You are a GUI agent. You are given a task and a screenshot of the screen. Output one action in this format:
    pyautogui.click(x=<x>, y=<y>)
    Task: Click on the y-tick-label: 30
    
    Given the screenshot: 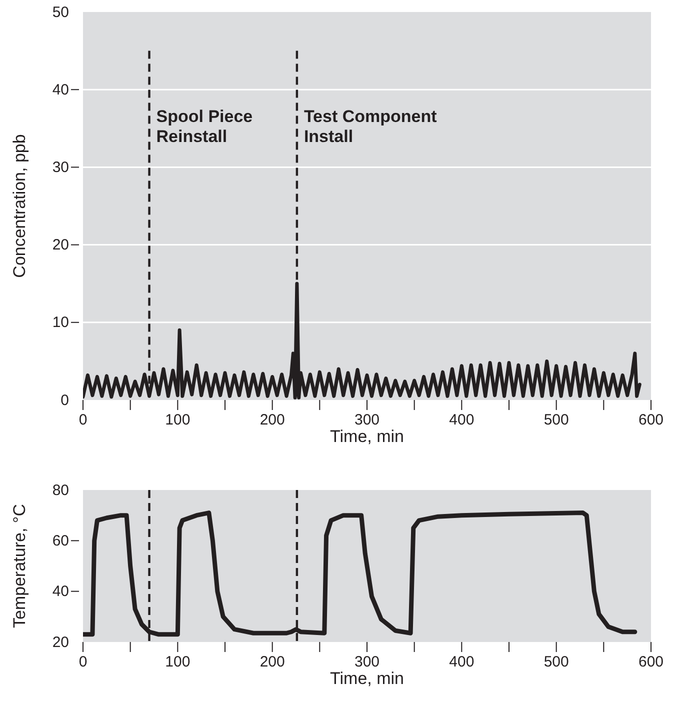 What is the action you would take?
    pyautogui.click(x=60, y=167)
    